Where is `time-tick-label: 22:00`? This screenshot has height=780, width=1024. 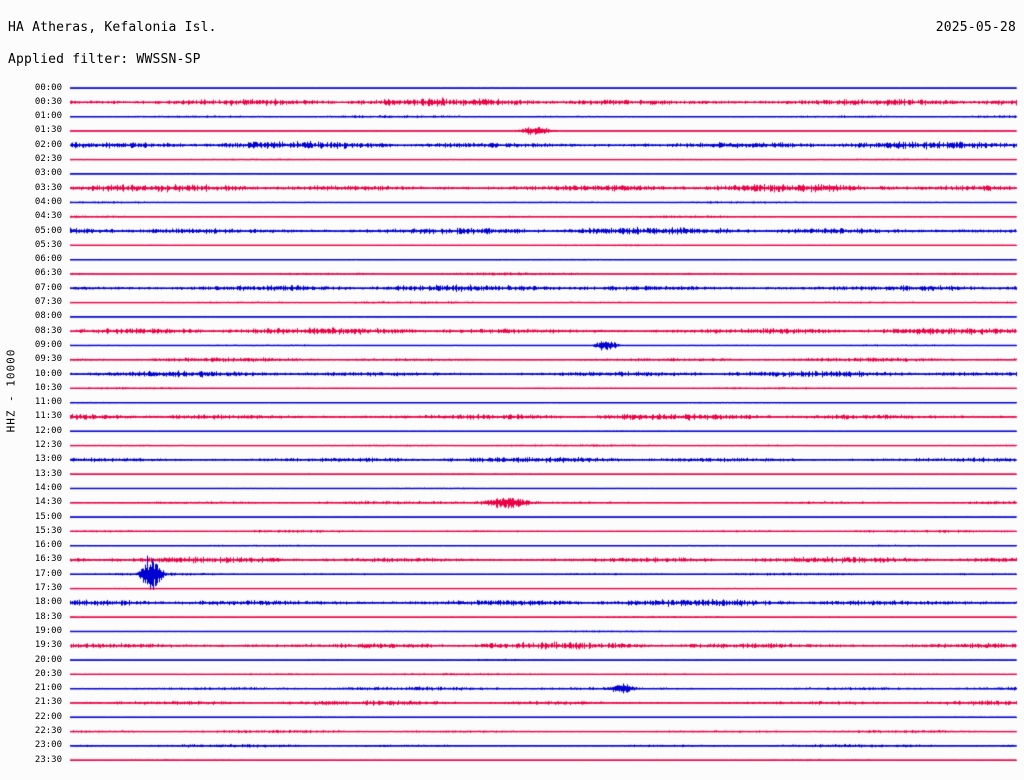
time-tick-label: 22:00 is located at coordinates (48, 716).